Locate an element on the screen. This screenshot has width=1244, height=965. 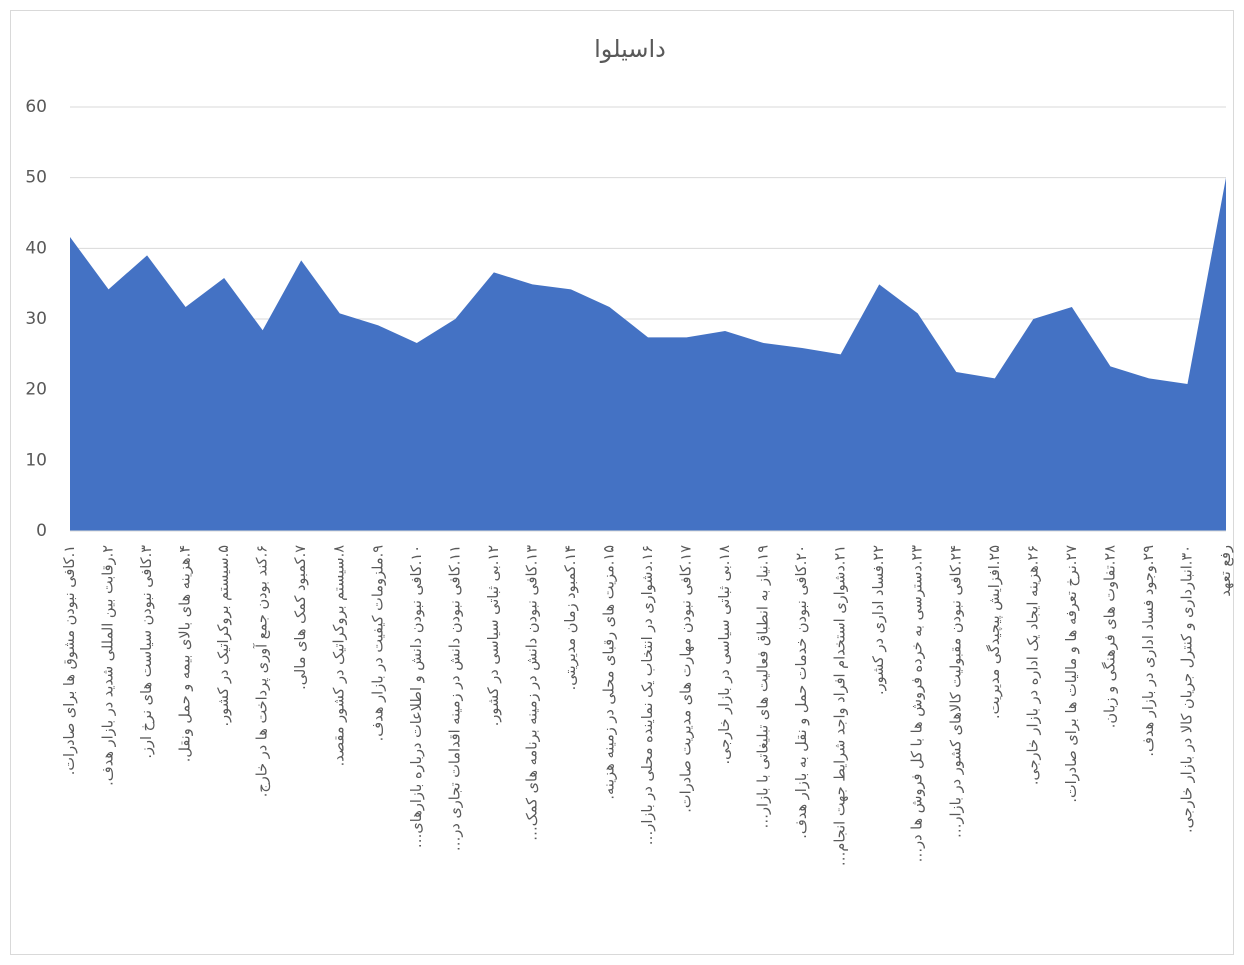
y-tick-label: 10 is located at coordinates (36, 460).